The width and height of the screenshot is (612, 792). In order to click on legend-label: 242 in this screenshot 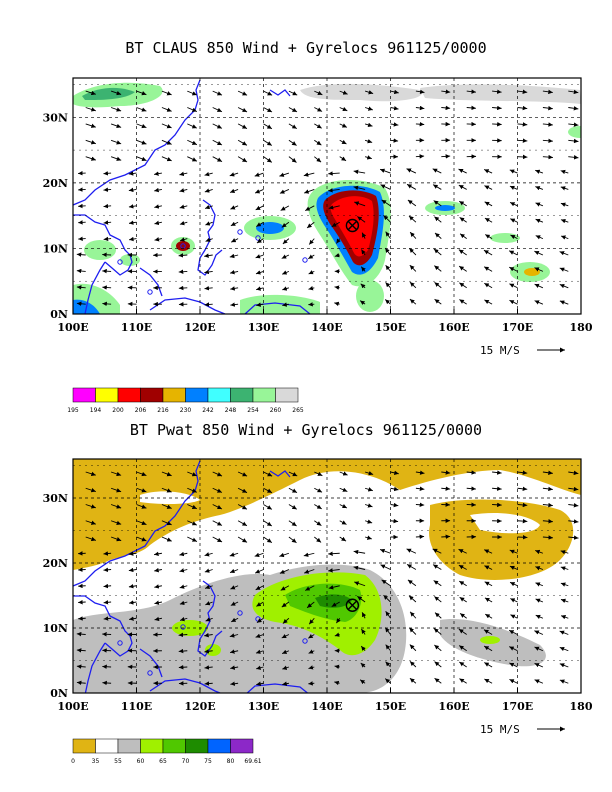, I will do `click(208, 410)`.